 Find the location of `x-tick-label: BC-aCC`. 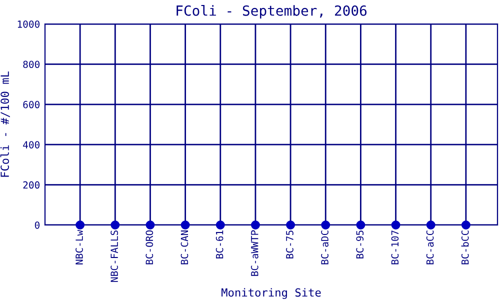

x-tick-label: BC-aCC is located at coordinates (430, 247).